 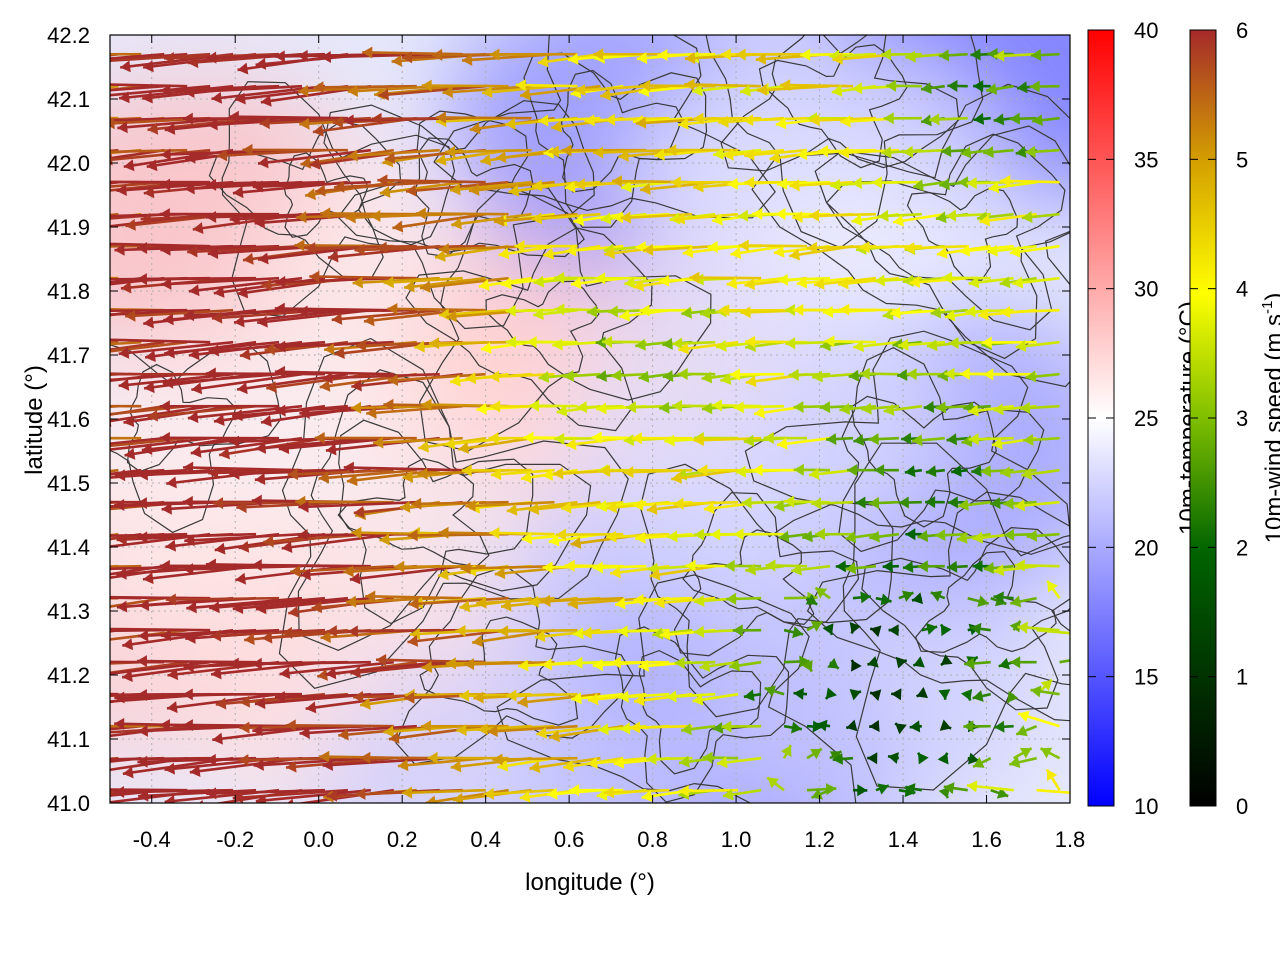 What do you see at coordinates (1242, 806) in the screenshot?
I see `colorbar-tick-label: 0` at bounding box center [1242, 806].